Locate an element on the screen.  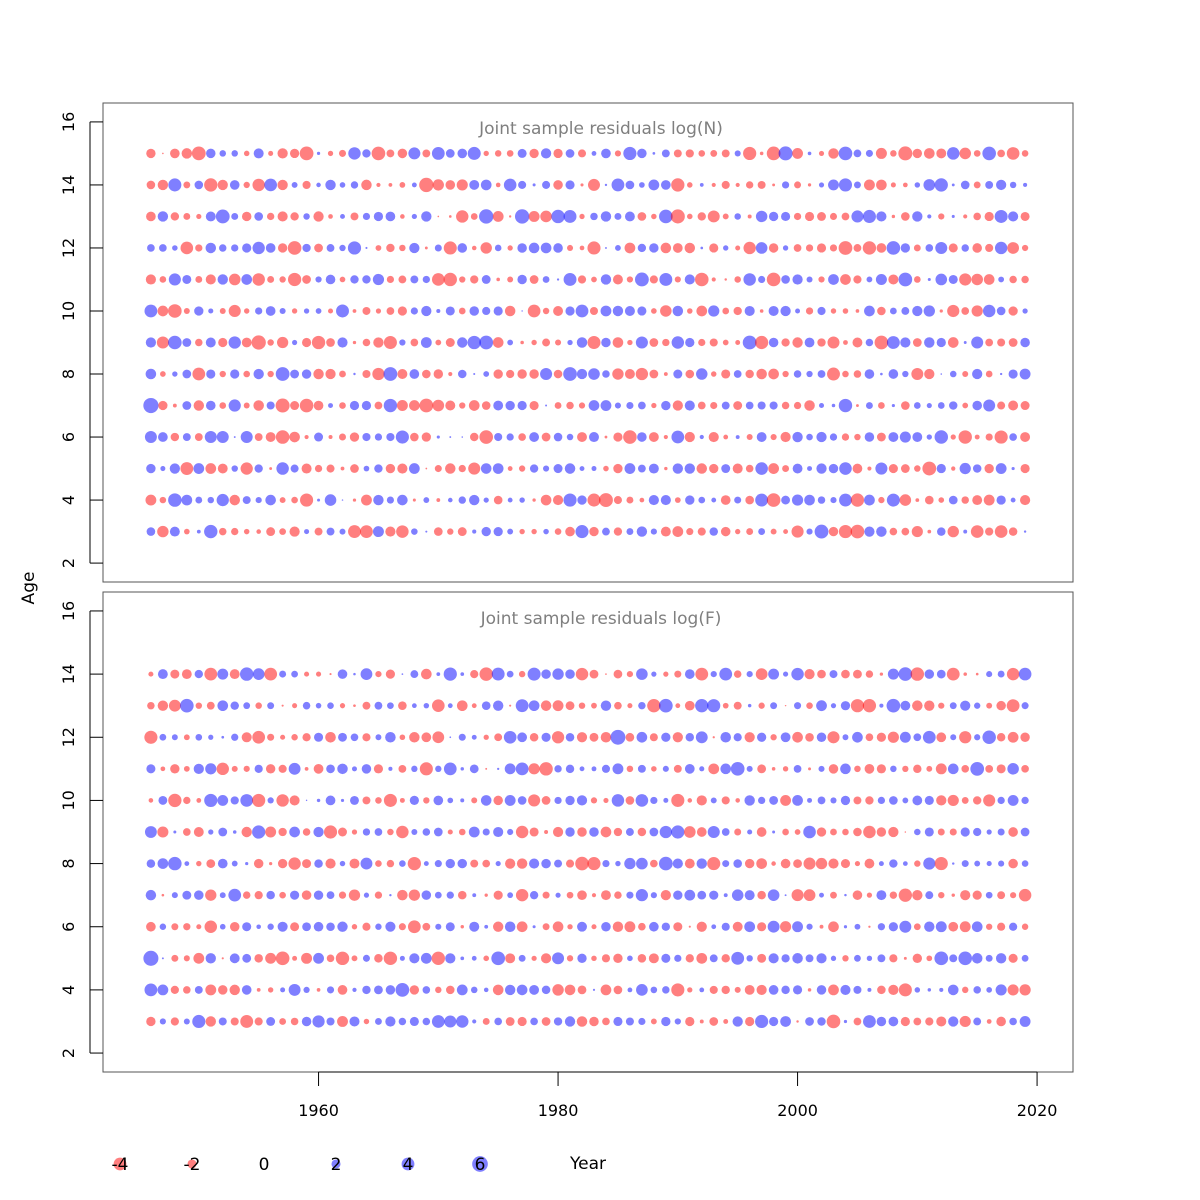
legend-bubble is located at coordinates (120, 1164).